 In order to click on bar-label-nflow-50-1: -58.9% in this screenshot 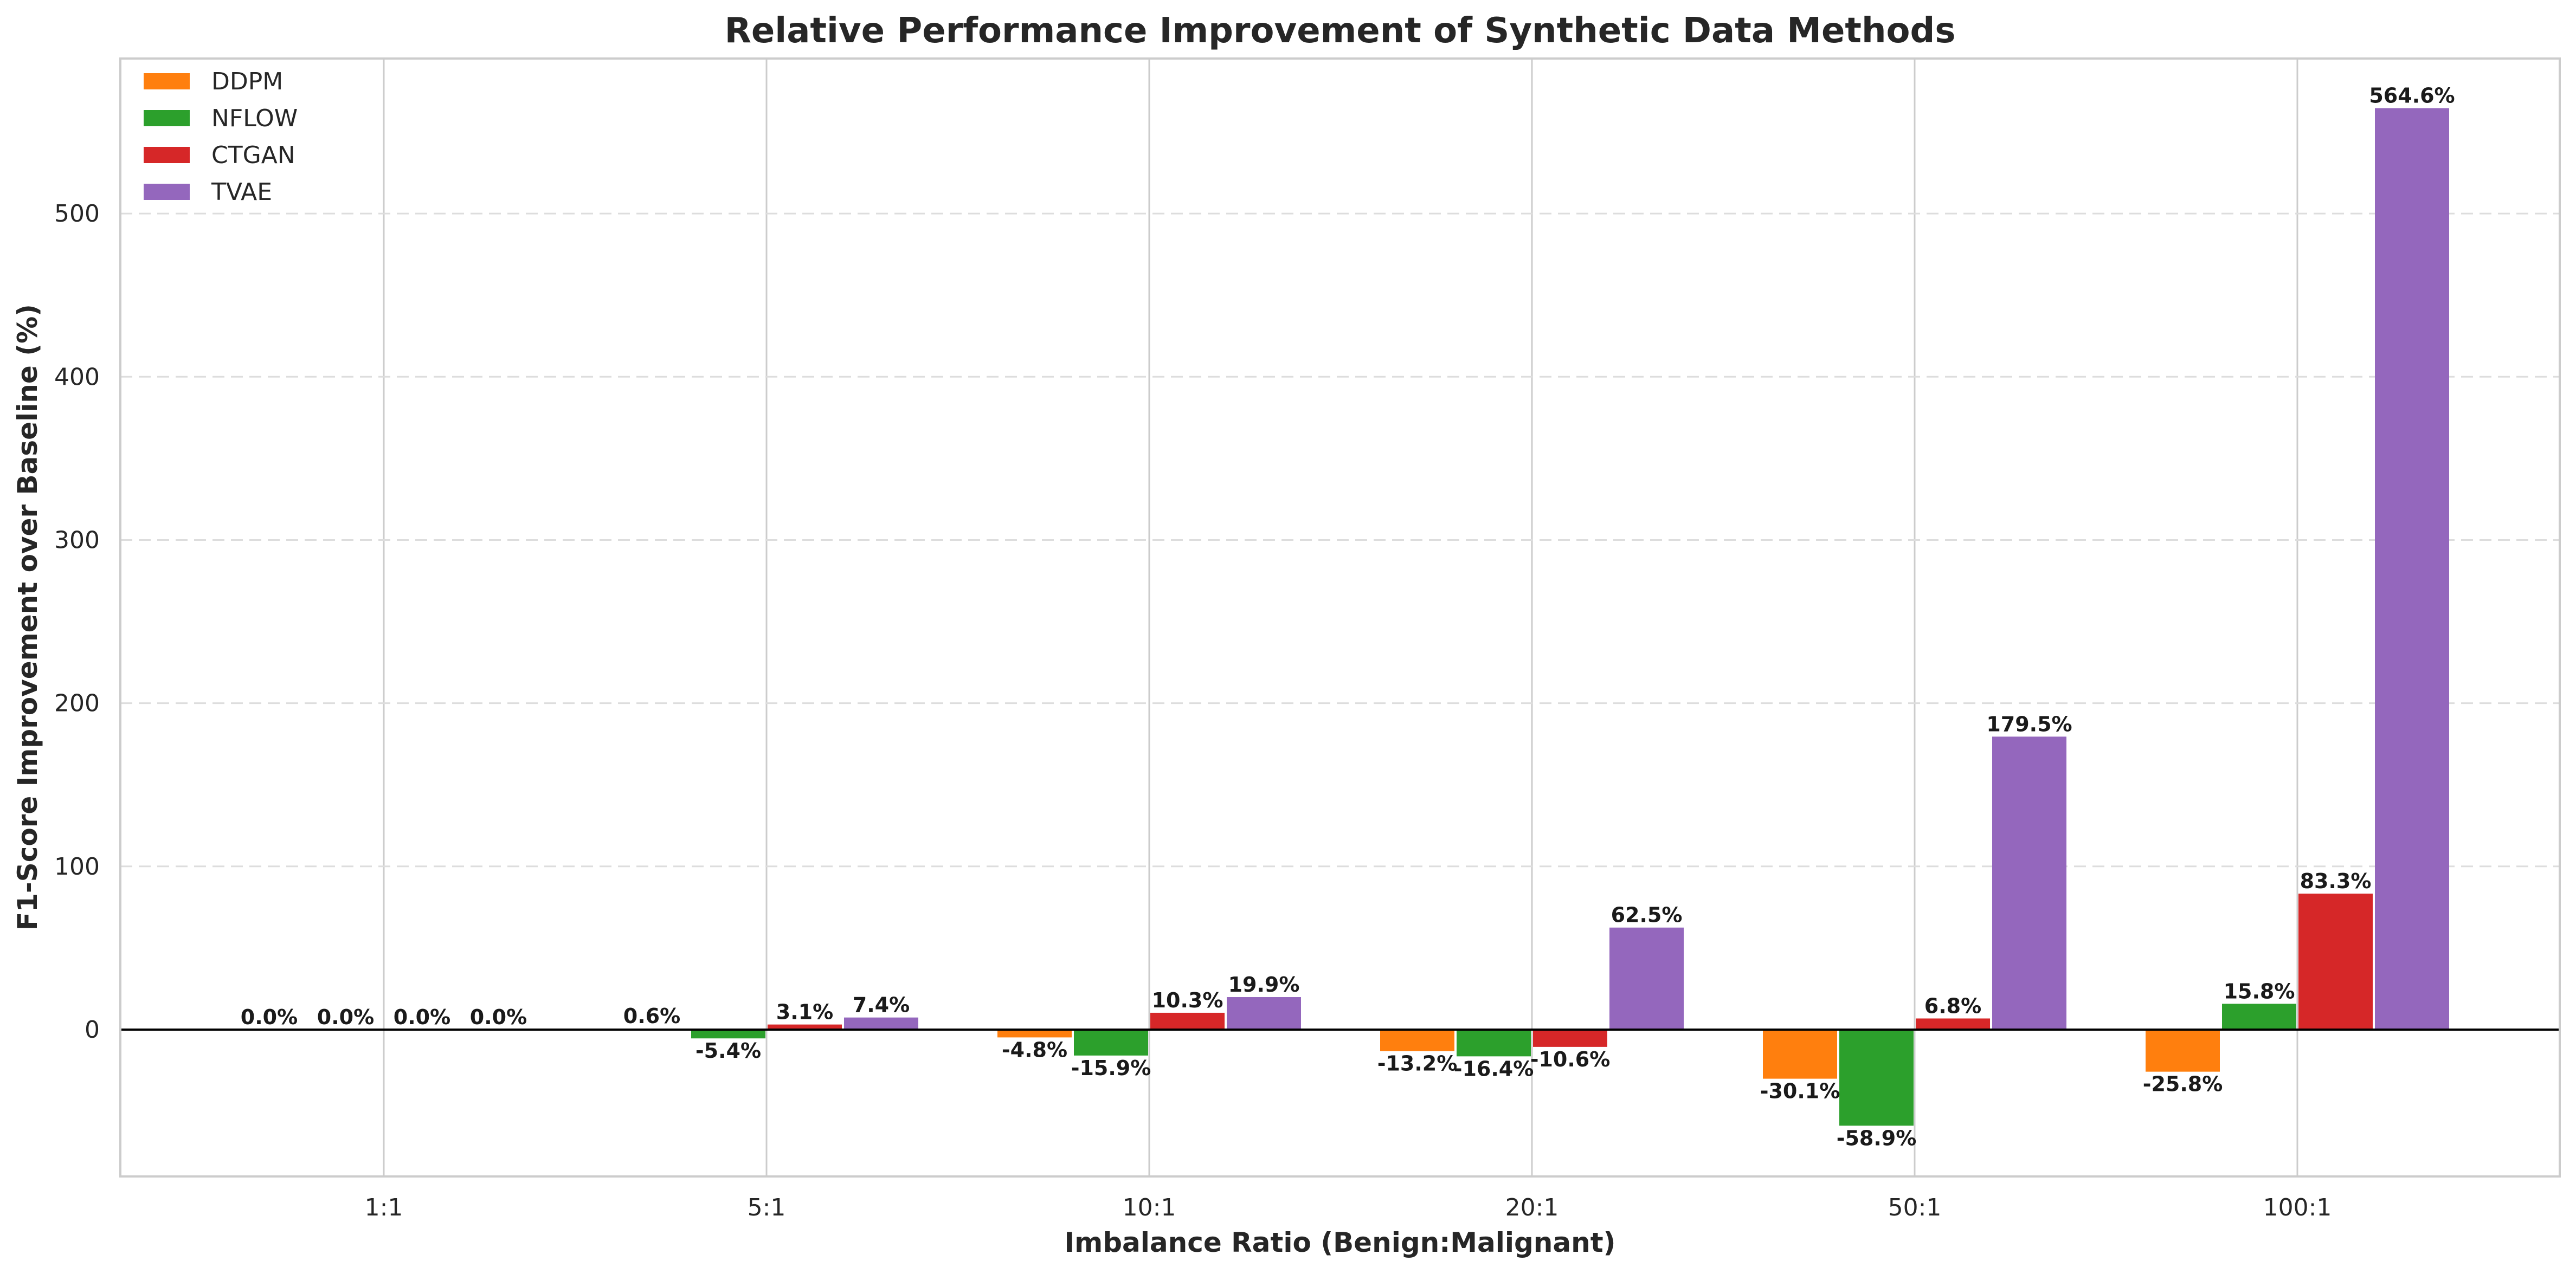, I will do `click(1877, 1138)`.